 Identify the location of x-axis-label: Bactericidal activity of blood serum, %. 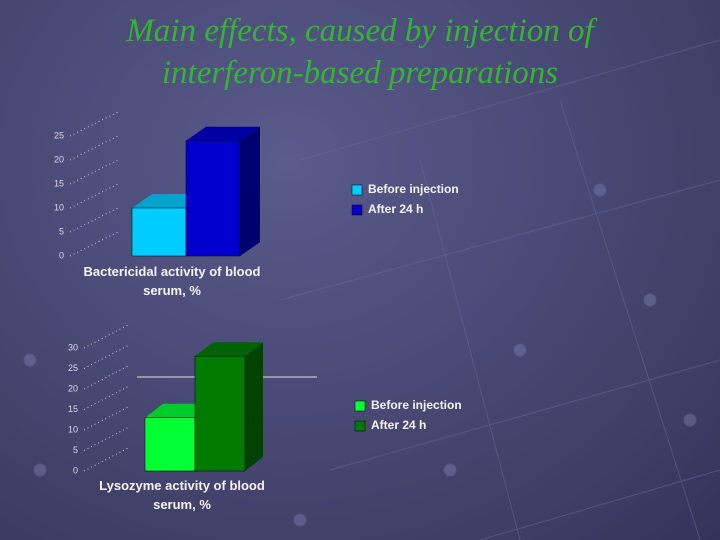
(172, 281).